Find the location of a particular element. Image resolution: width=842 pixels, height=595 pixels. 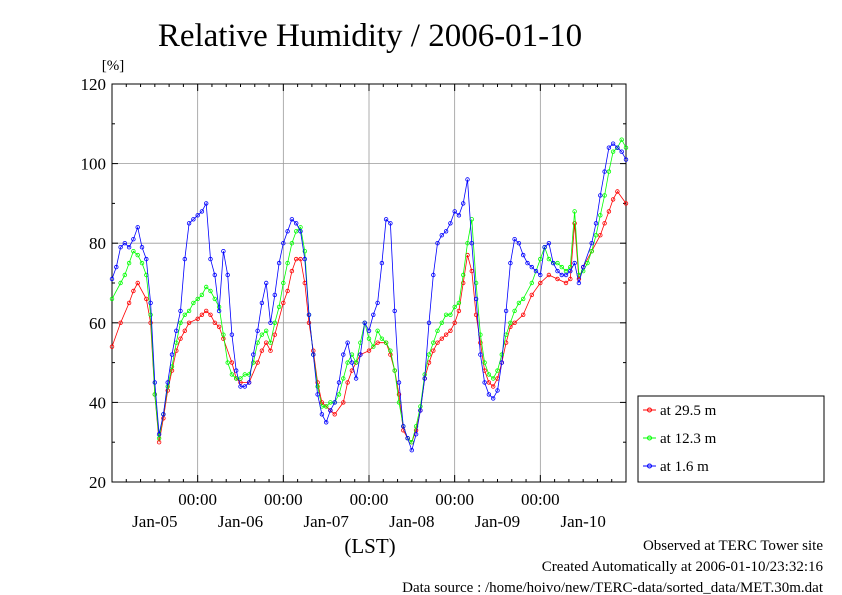

legend-label-12-3: at 12.3 m is located at coordinates (688, 439).